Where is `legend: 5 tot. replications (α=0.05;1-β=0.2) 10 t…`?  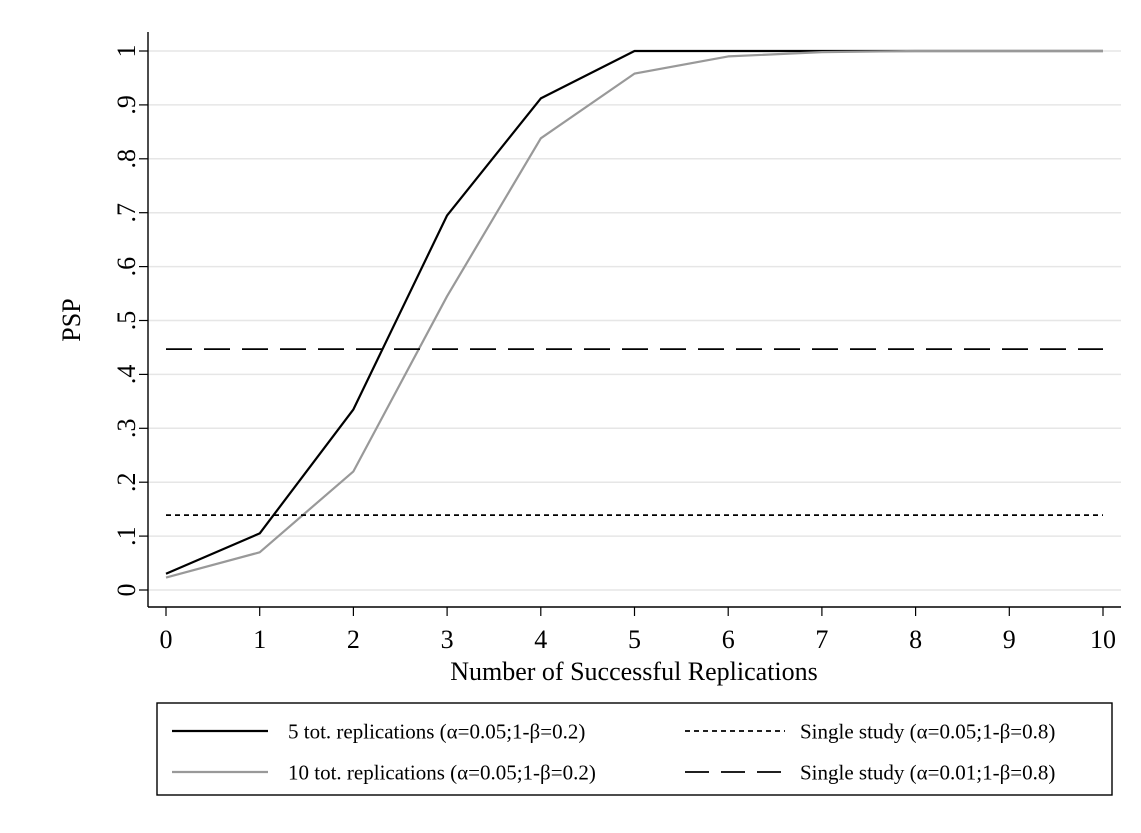
legend: 5 tot. replications (α=0.05;1-β=0.2) 10 t… is located at coordinates (634, 749).